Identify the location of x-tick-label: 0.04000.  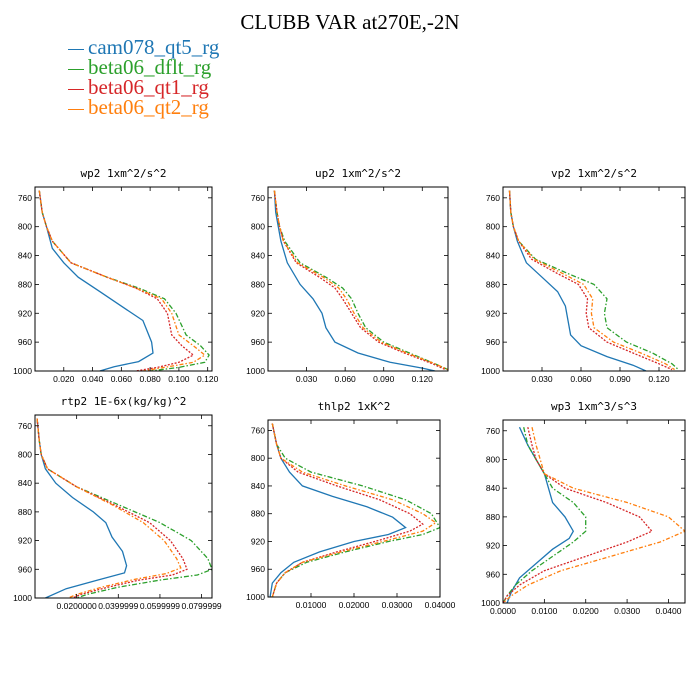
(440, 605).